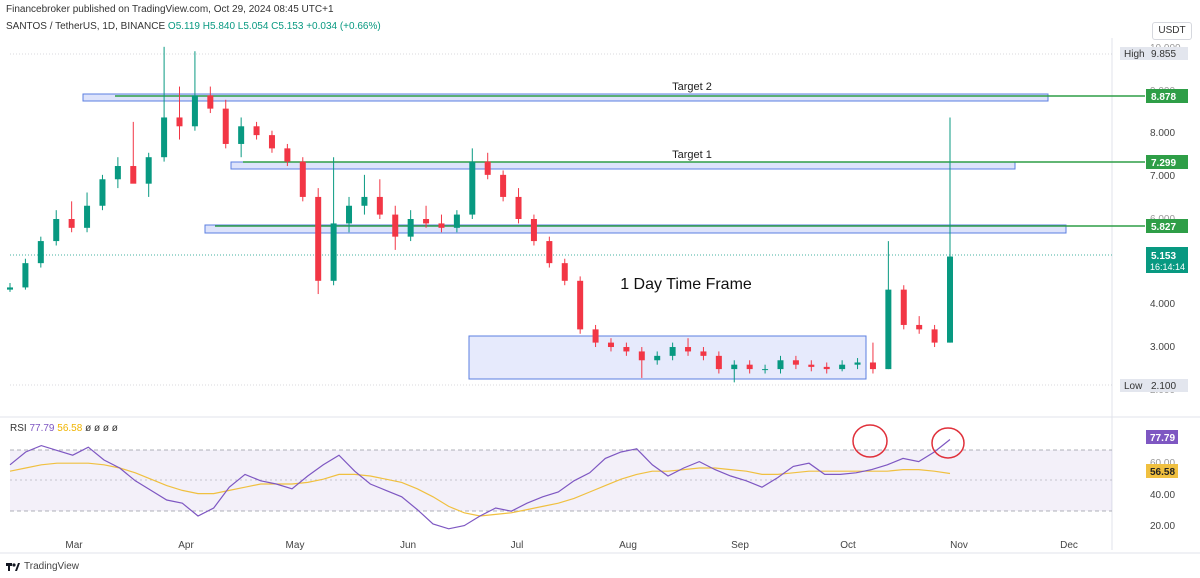 Image resolution: width=1200 pixels, height=578 pixels. Describe the element at coordinates (692, 87) in the screenshot. I see `target2-label: Target 2` at that location.